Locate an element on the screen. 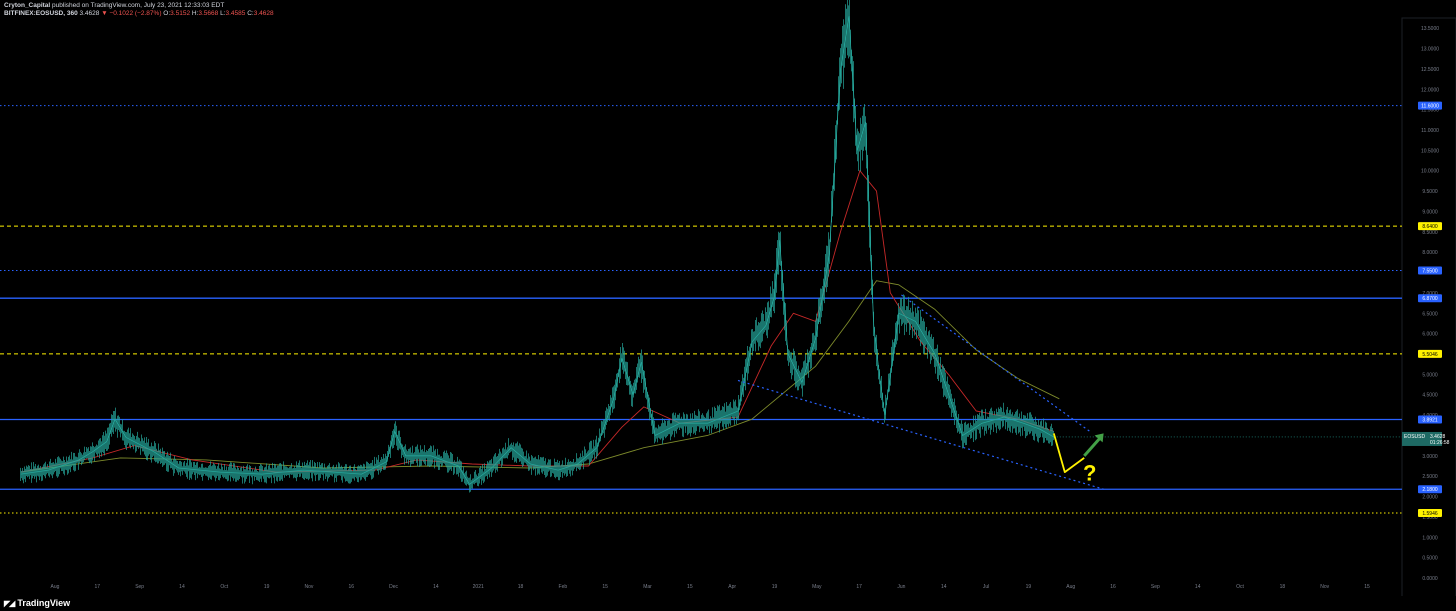  arrow-shaft is located at coordinates (1092, 446).